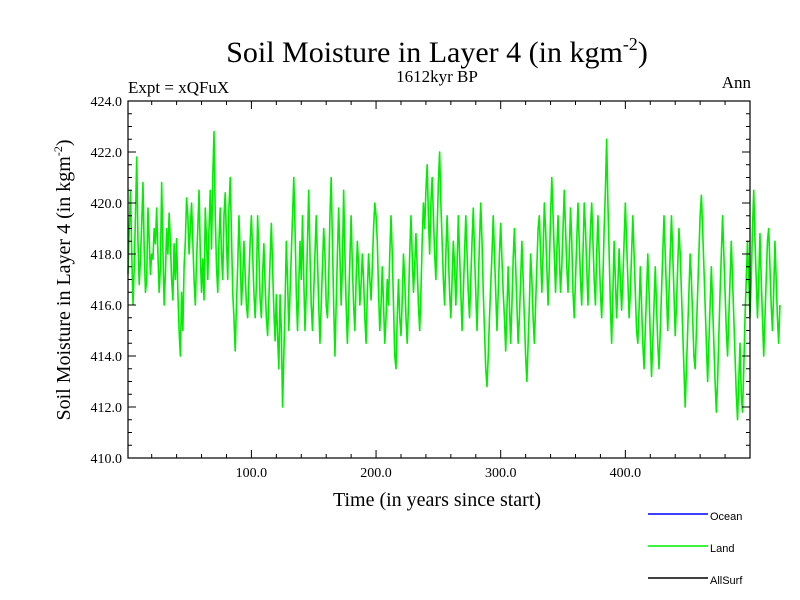 The width and height of the screenshot is (800, 600). What do you see at coordinates (437, 76) in the screenshot?
I see `chart-subtitle: 1612kyr BP` at bounding box center [437, 76].